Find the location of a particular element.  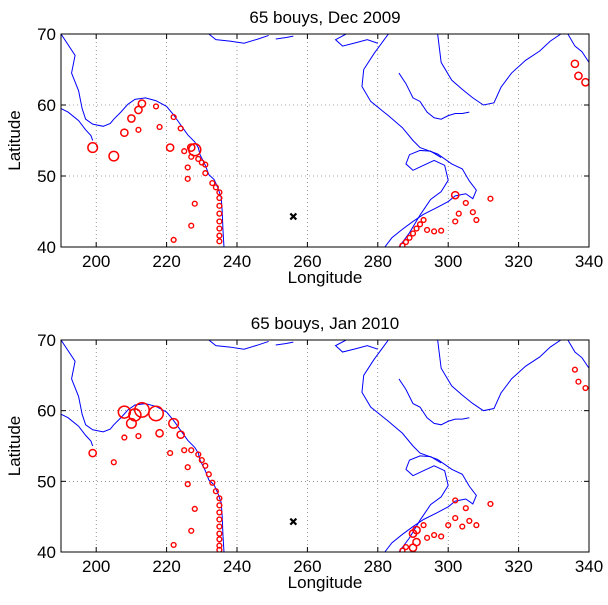

y-tick-label: 70 is located at coordinates (46, 34).